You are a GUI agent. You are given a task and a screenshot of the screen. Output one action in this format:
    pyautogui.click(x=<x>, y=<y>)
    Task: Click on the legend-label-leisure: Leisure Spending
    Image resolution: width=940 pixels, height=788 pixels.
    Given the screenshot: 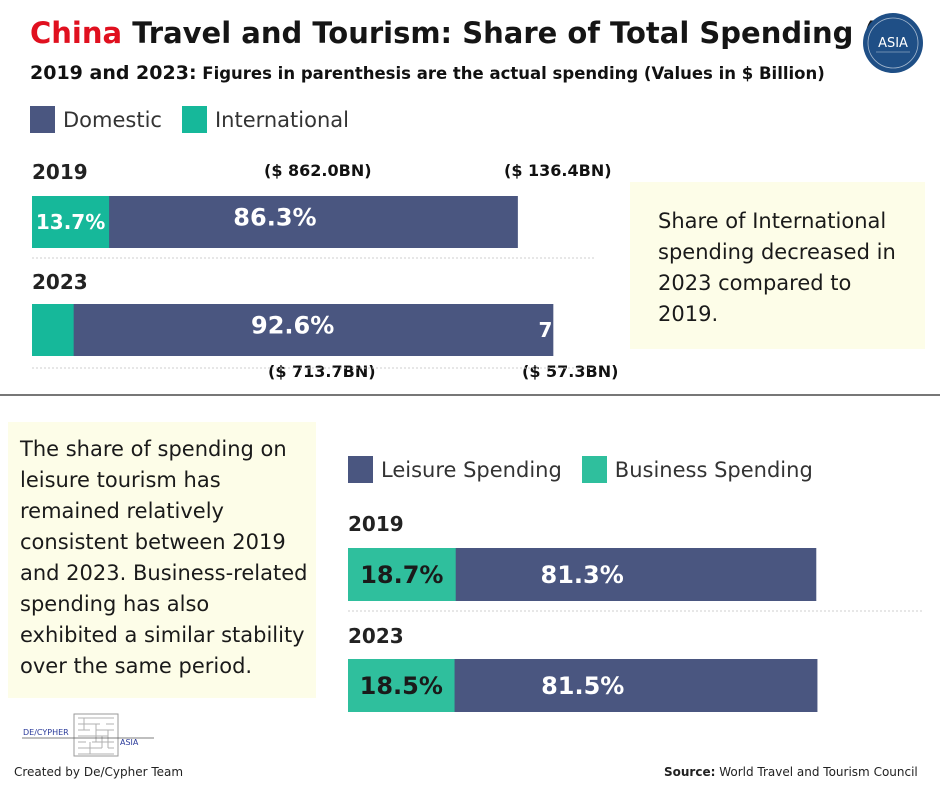 What is the action you would take?
    pyautogui.click(x=471, y=469)
    